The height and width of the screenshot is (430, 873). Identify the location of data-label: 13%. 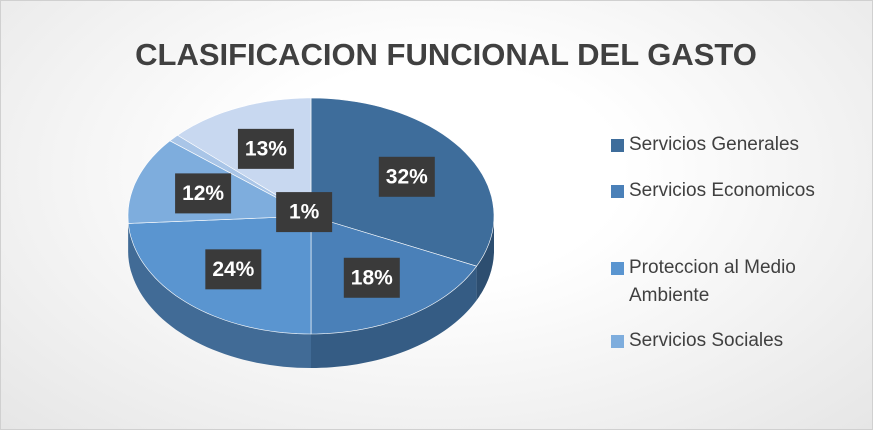
(265, 148).